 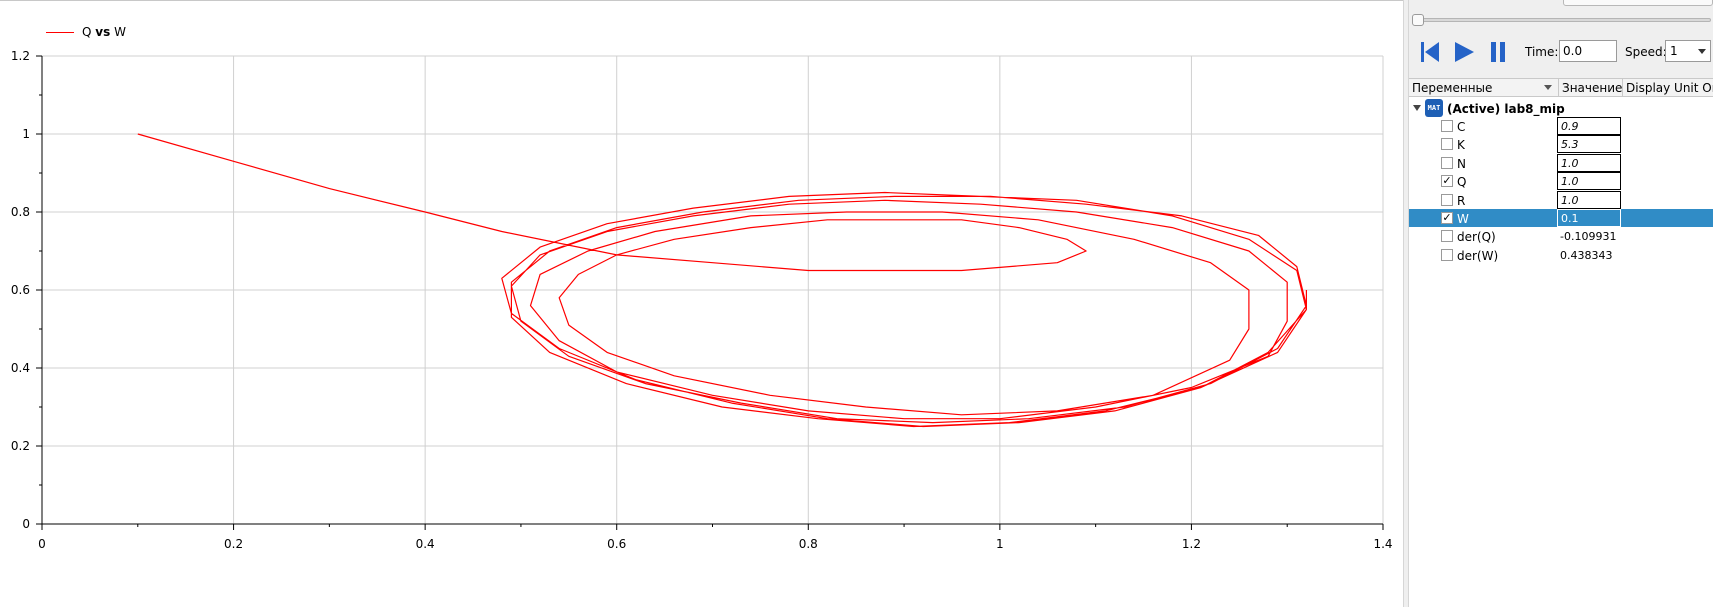 I want to click on variable-row-c: C 0.9, so click(x=1561, y=126).